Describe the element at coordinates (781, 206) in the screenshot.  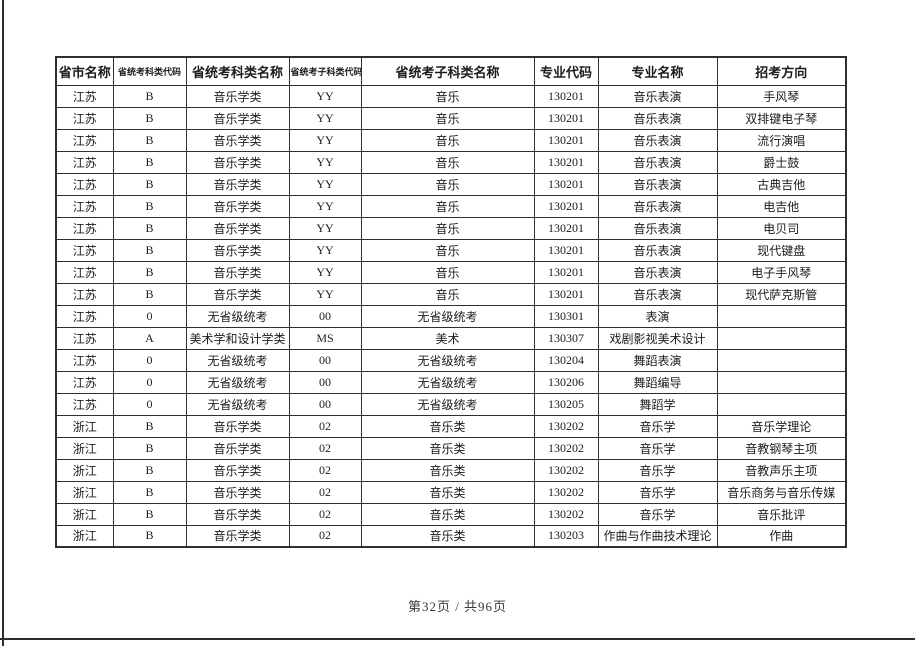
I see `table-cell: 电吉他` at that location.